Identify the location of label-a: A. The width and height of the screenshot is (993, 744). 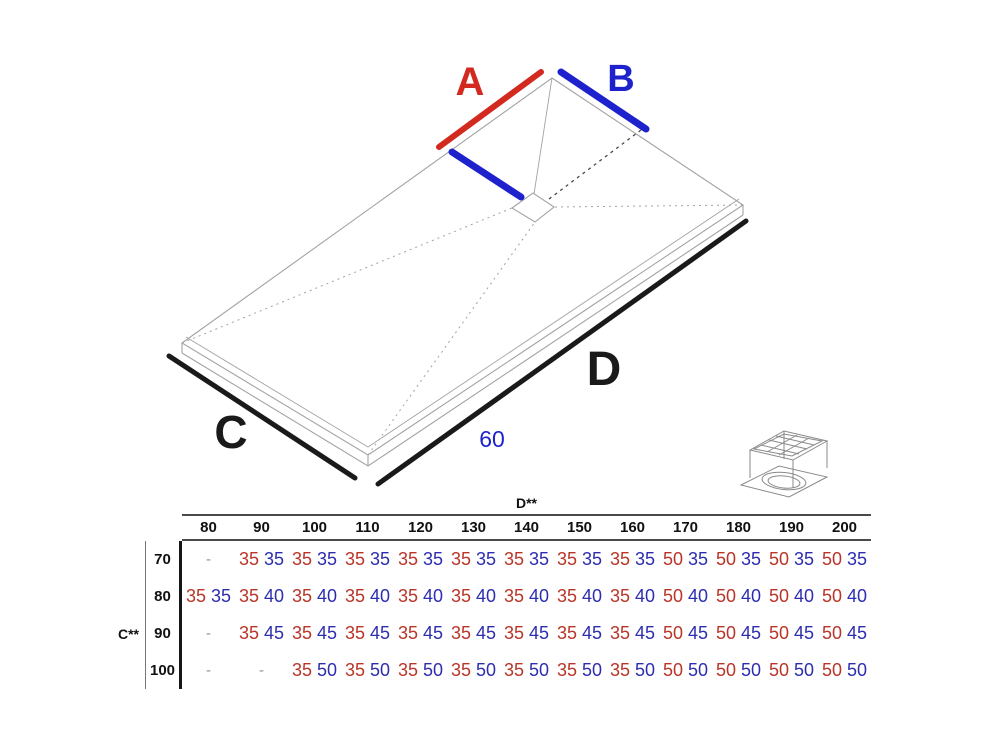
(470, 82).